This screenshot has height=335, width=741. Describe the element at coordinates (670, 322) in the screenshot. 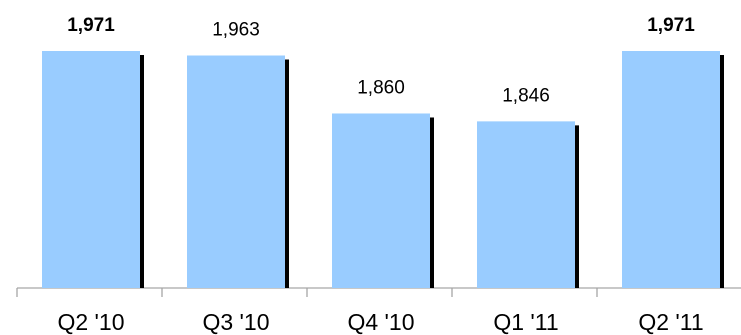

I see `category-label: Q2 '11` at that location.